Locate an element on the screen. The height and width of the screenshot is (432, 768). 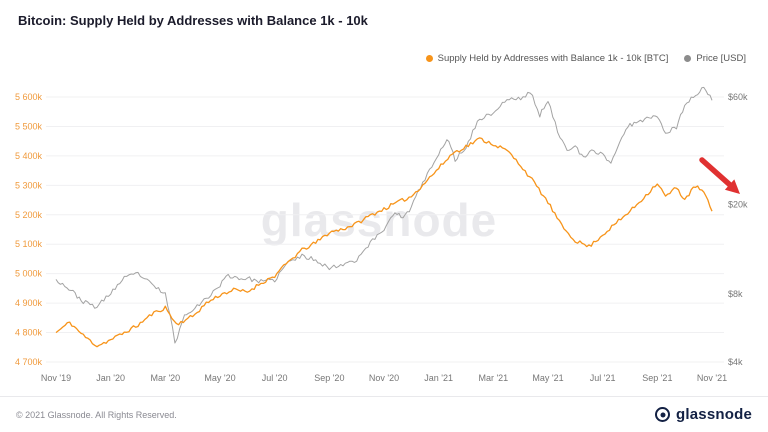
svg-text: 4 800k is located at coordinates (29, 333).